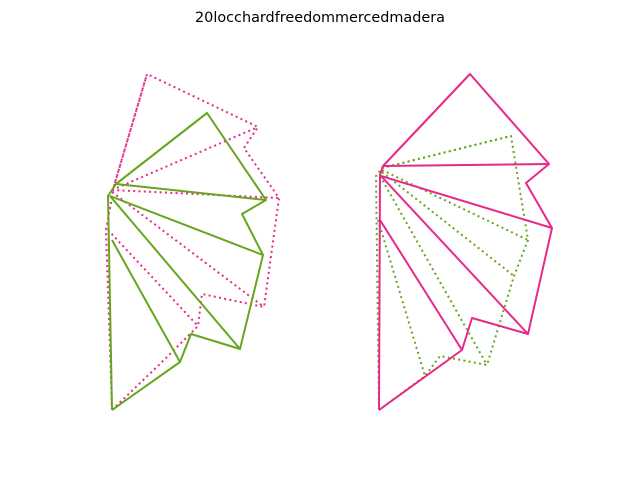  I want to click on right-dotted-outline, so click(452, 273).